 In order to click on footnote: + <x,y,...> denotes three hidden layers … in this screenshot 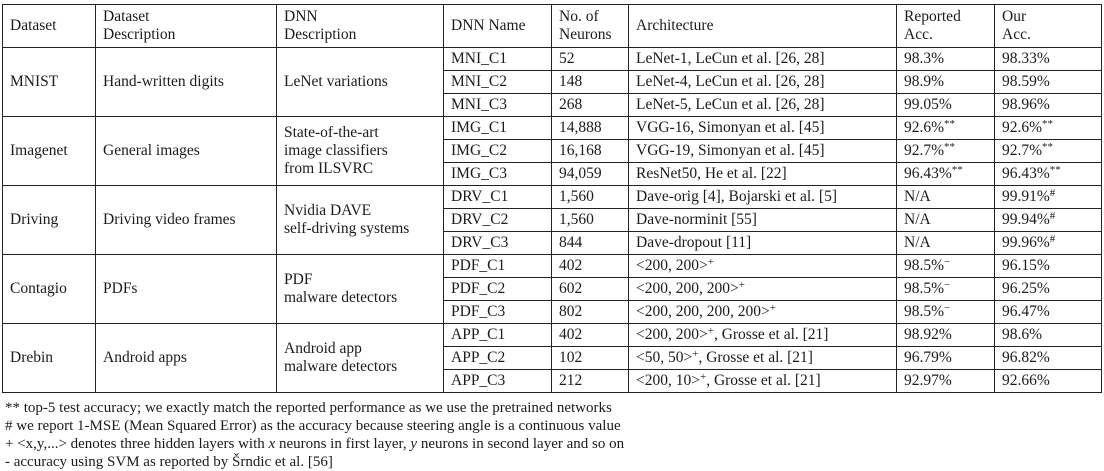, I will do `click(315, 444)`.